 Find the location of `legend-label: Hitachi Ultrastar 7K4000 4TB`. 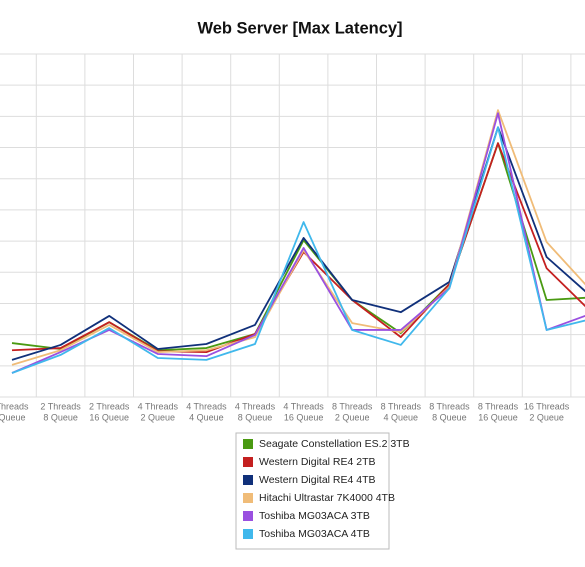

legend-label: Hitachi Ultrastar 7K4000 4TB is located at coordinates (327, 498).